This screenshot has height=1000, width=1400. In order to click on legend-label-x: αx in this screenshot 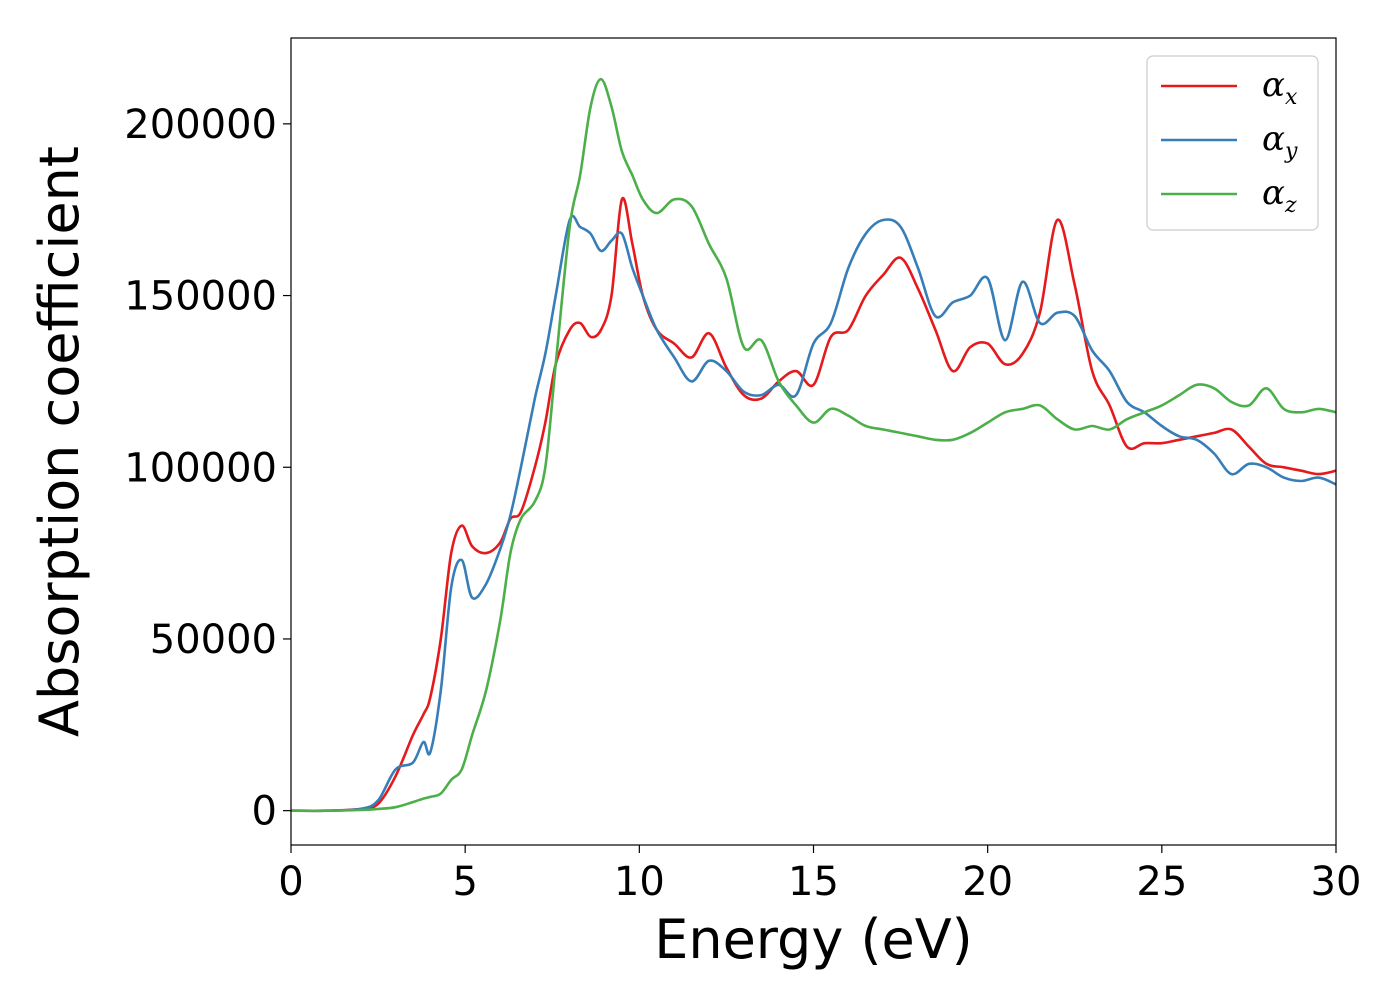, I will do `click(1280, 87)`.